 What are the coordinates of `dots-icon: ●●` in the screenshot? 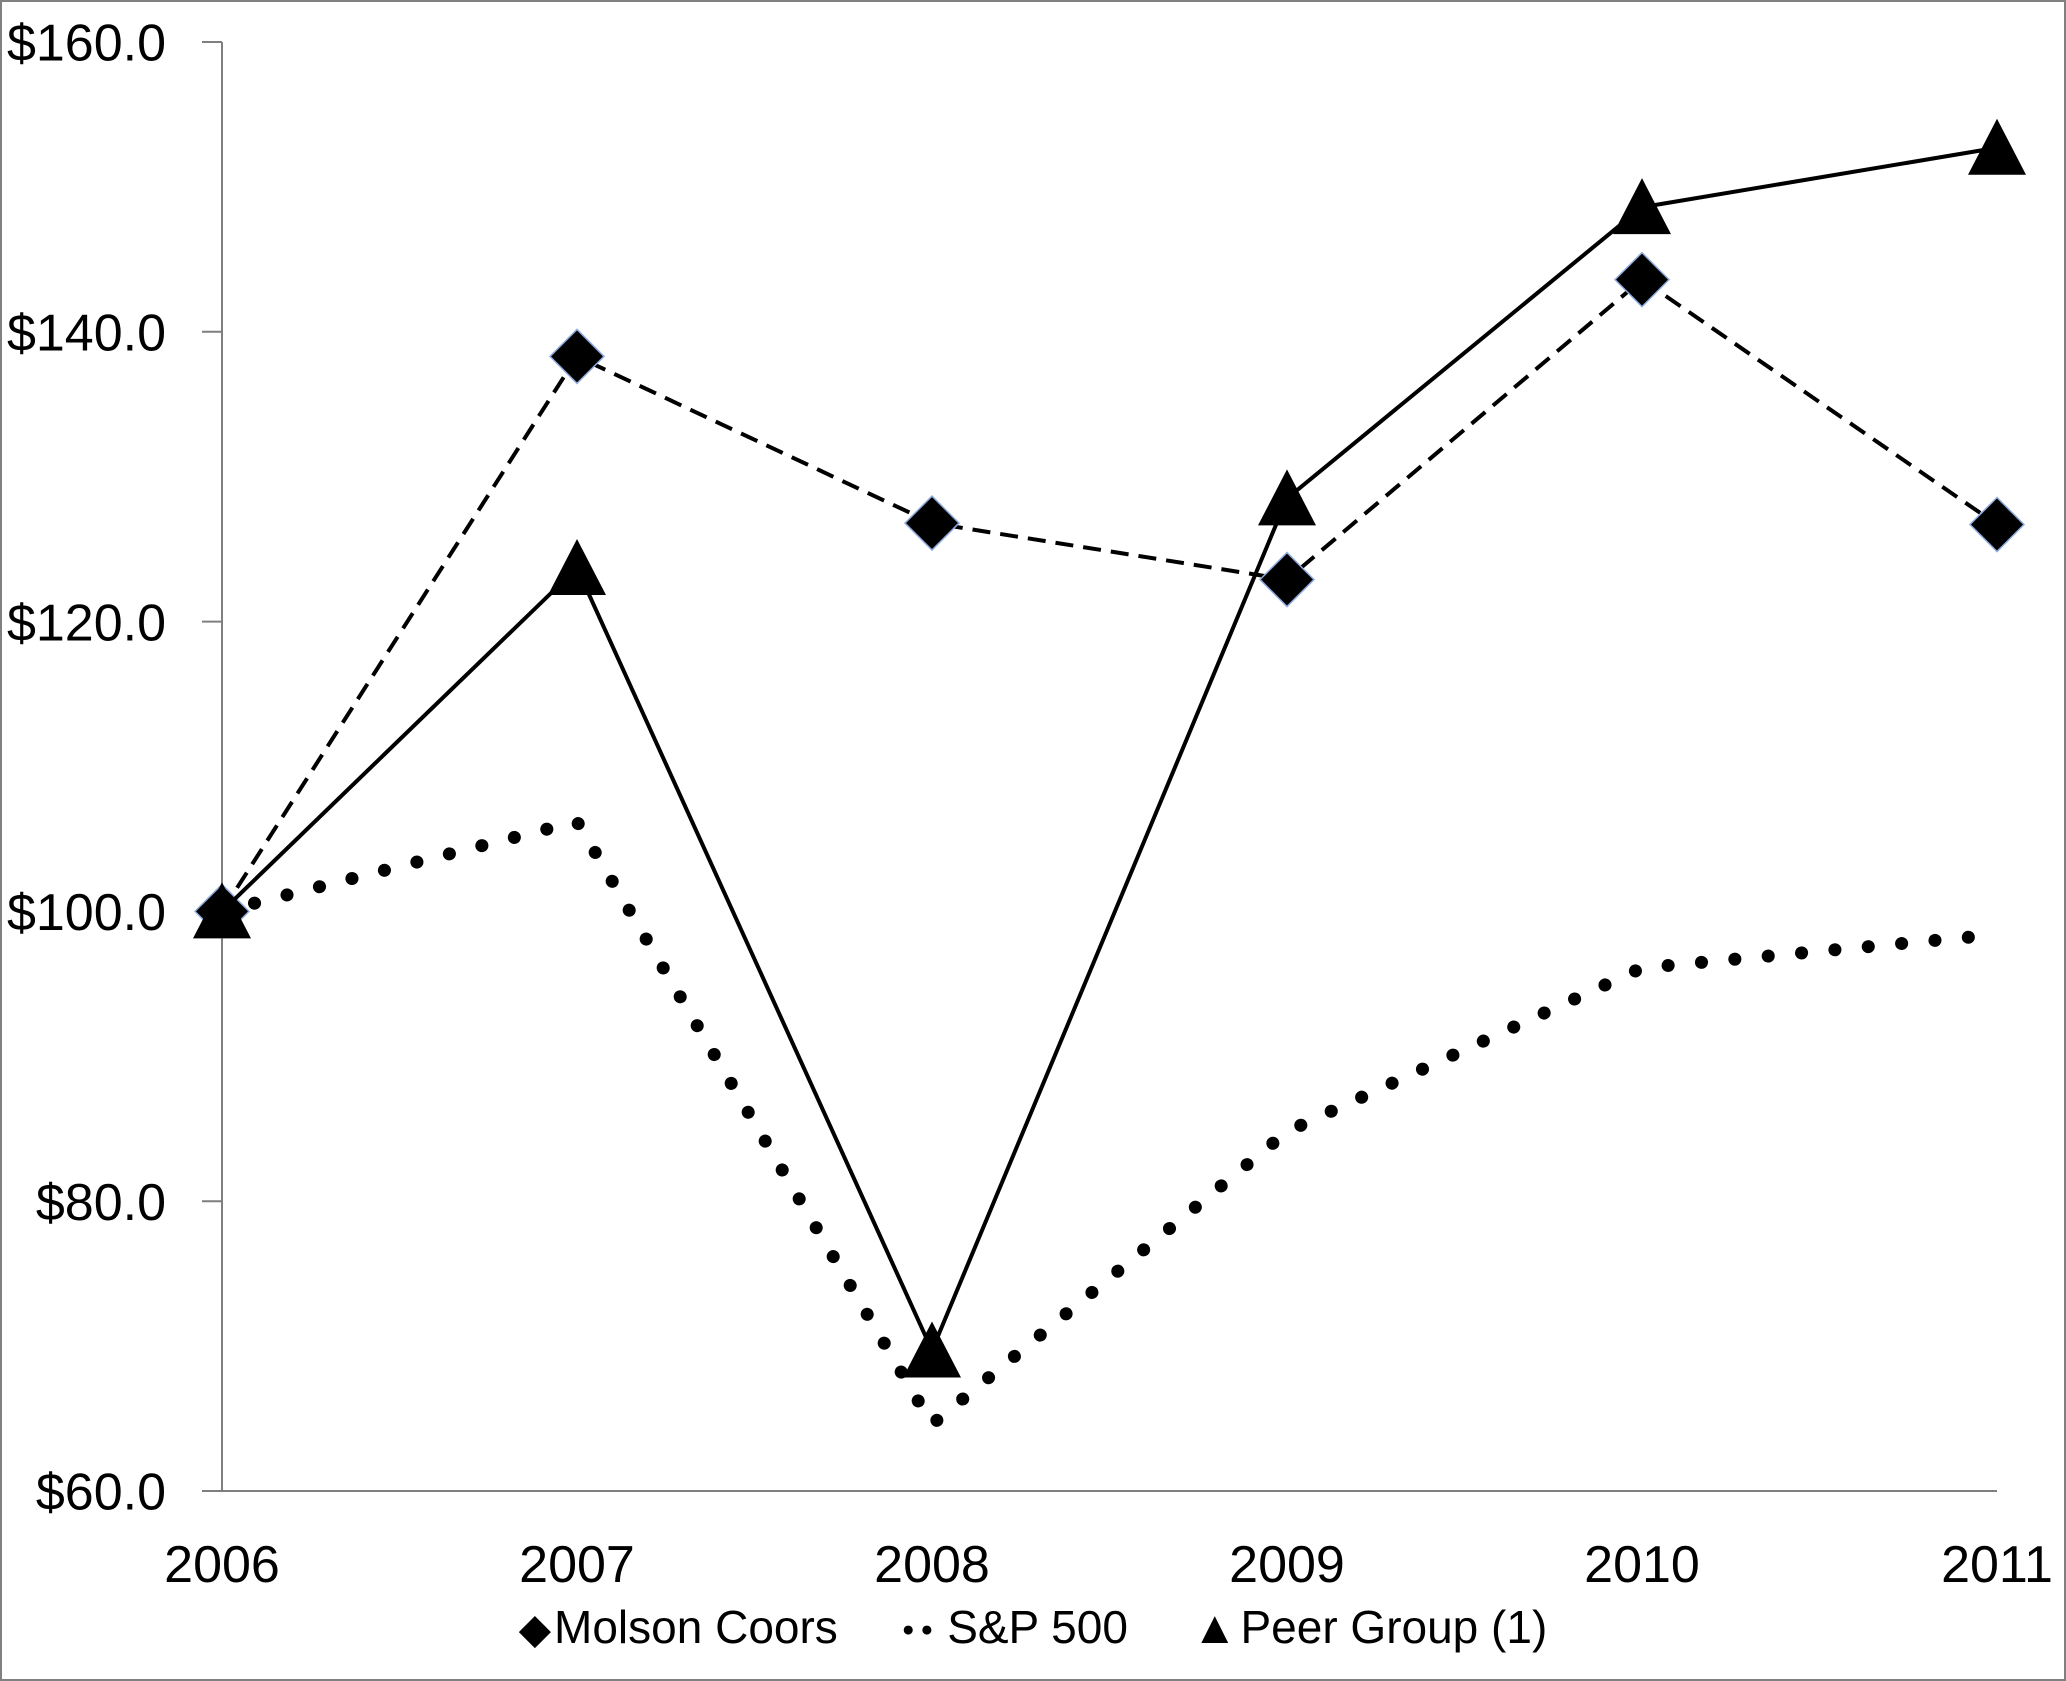 It's located at (920, 1629).